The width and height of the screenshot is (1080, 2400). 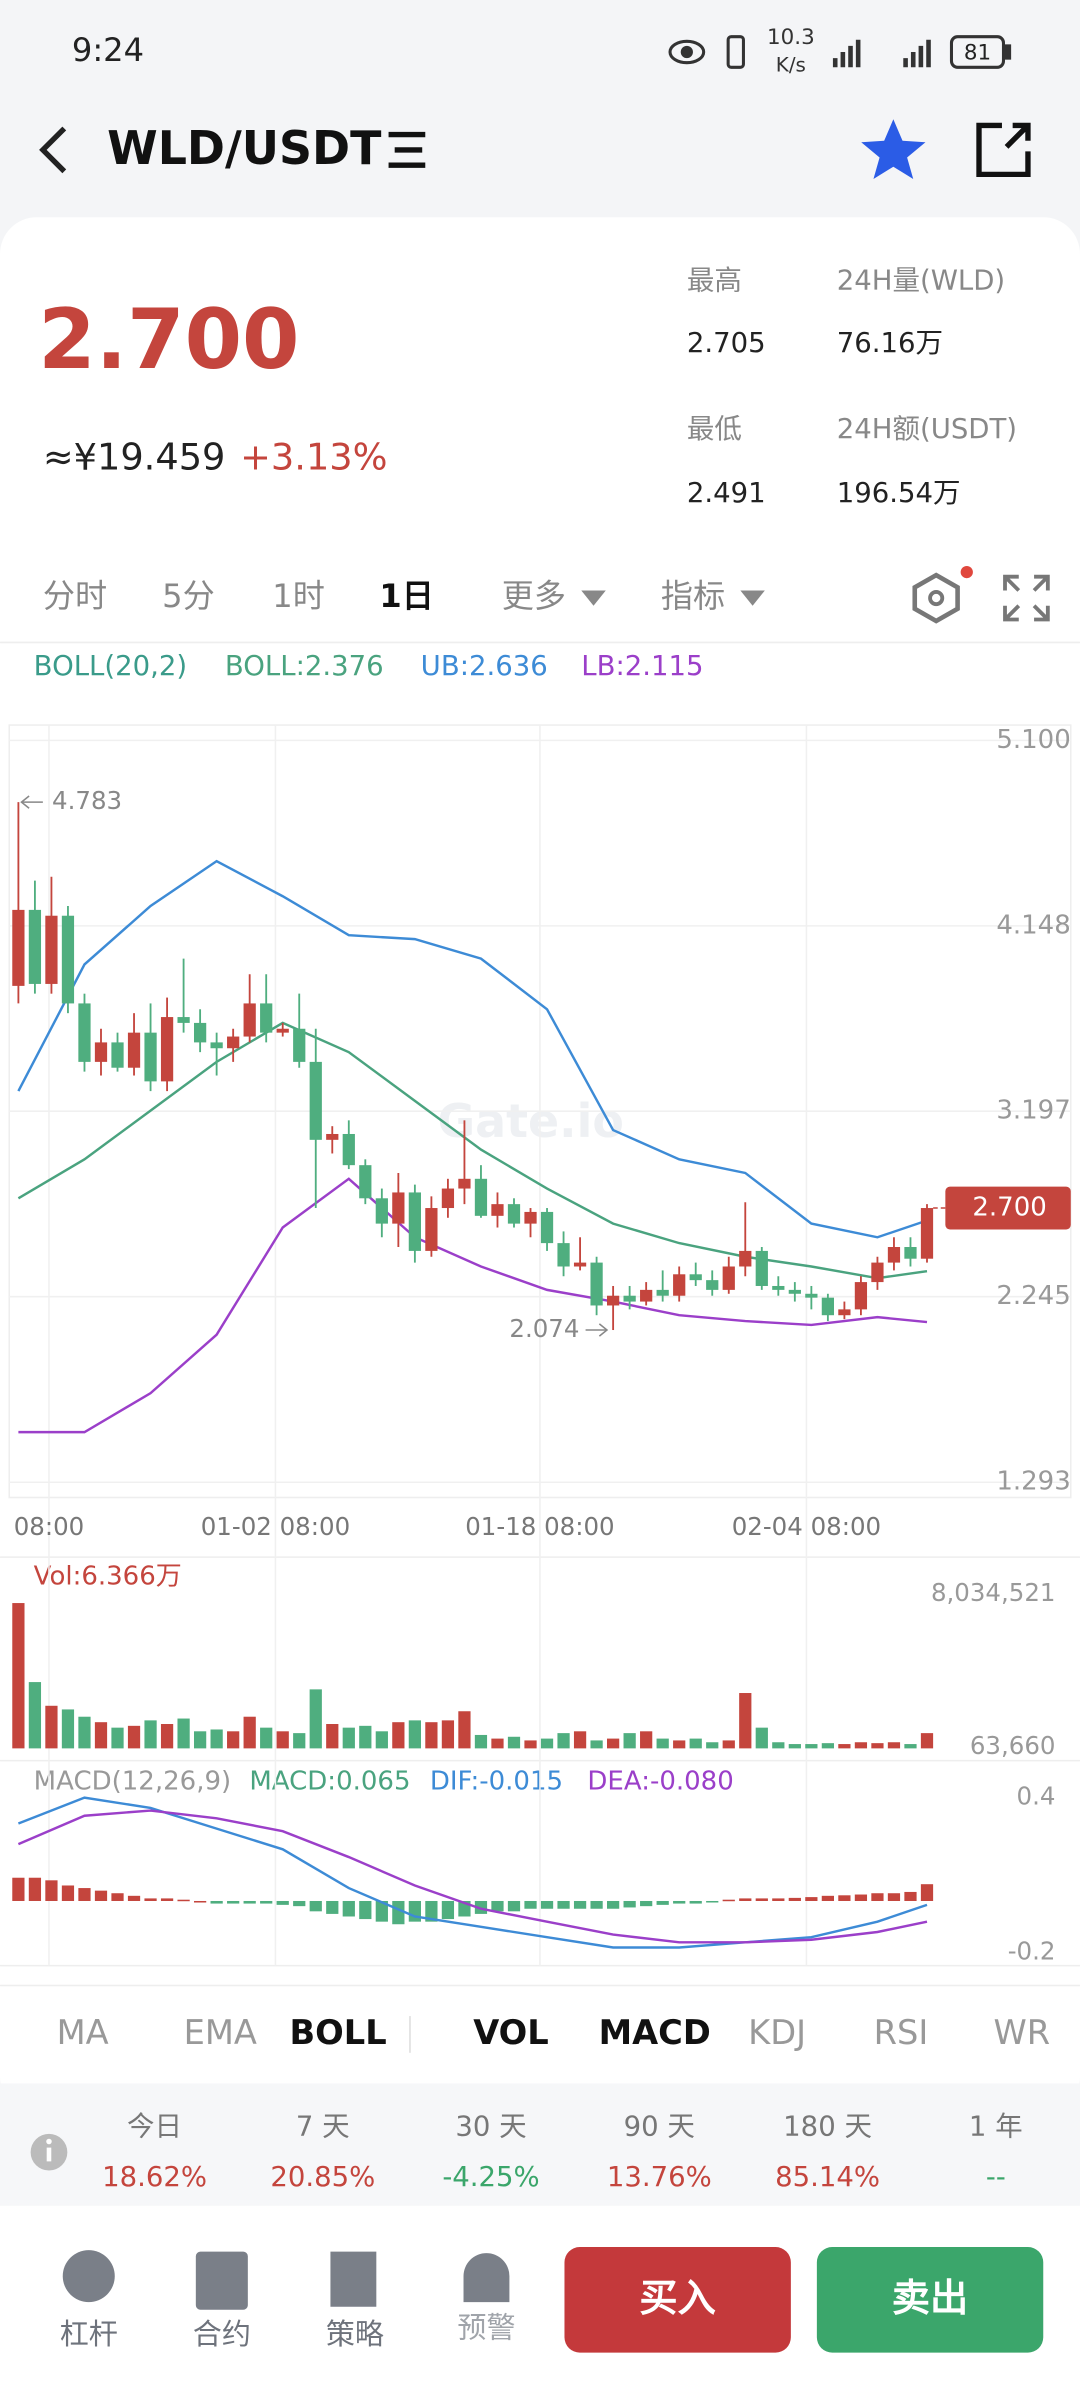 I want to click on boll-legend: BOLL(20,2), so click(x=110, y=666).